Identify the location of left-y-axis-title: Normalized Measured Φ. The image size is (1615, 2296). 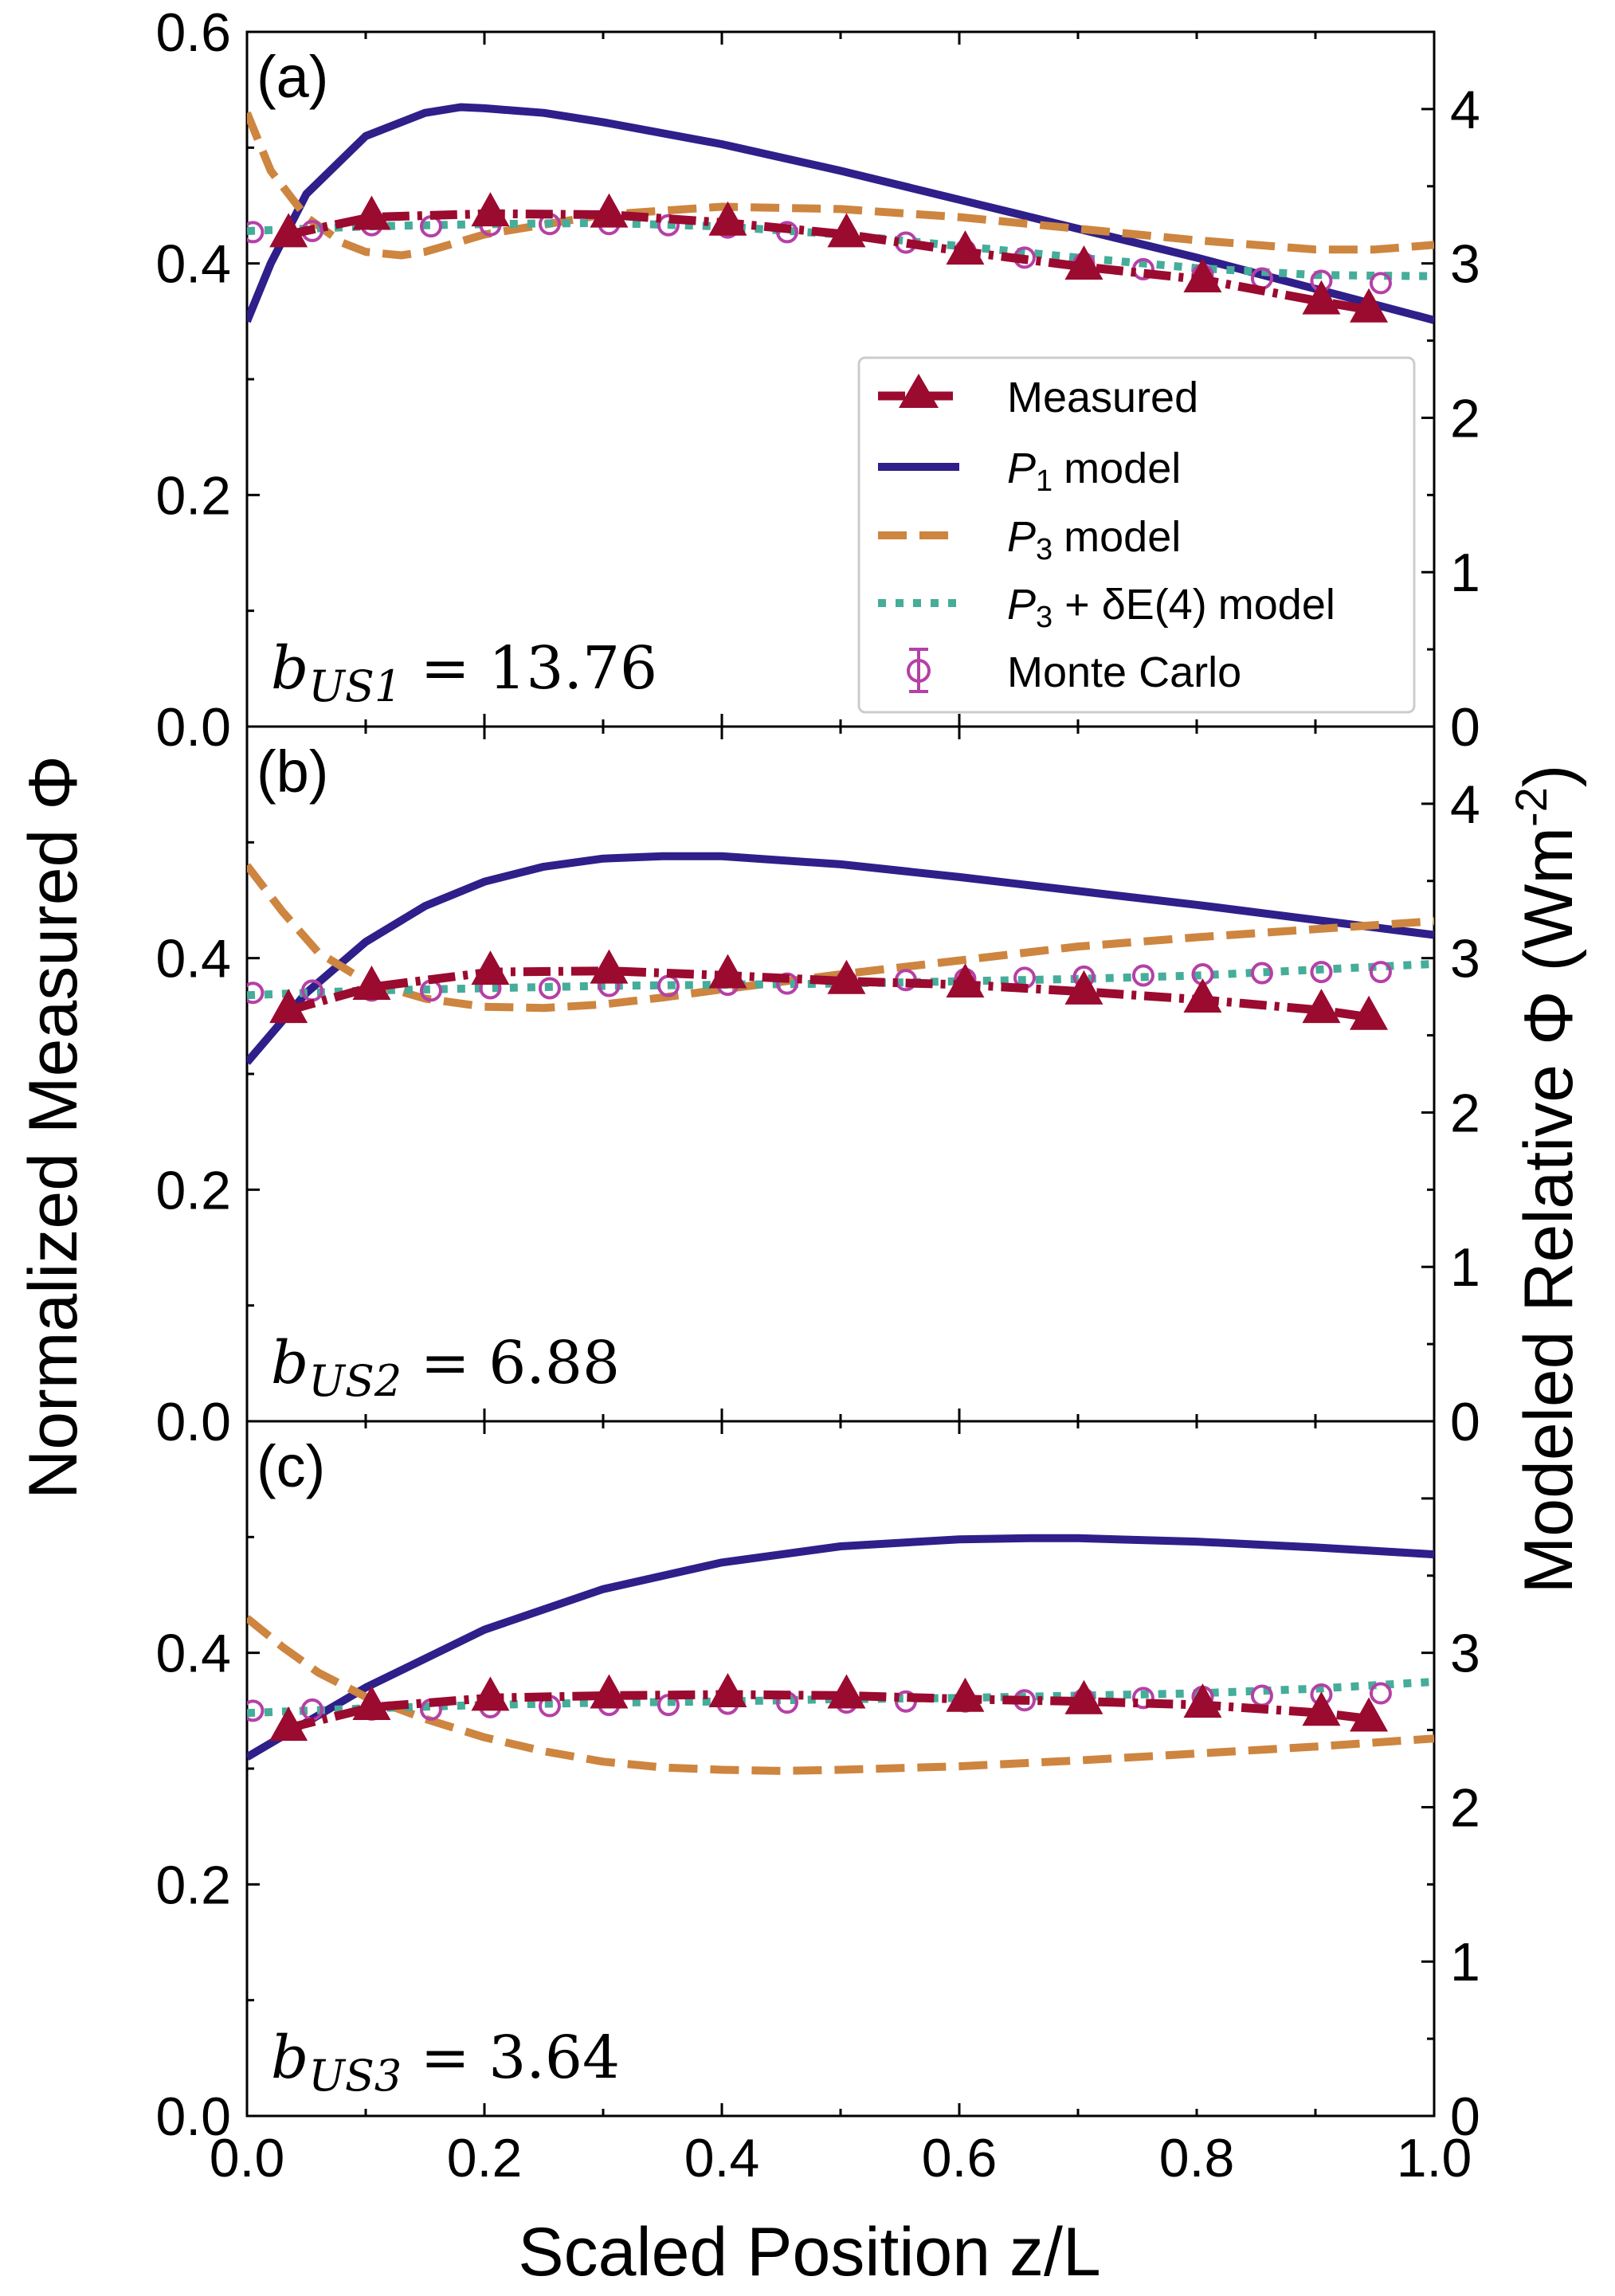
(53, 1127).